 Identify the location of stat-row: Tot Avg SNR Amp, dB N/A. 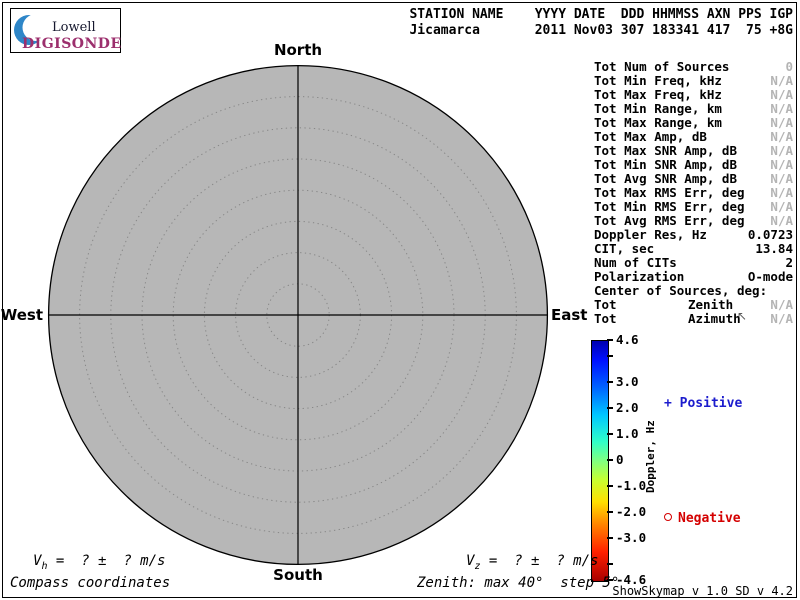
(693, 179).